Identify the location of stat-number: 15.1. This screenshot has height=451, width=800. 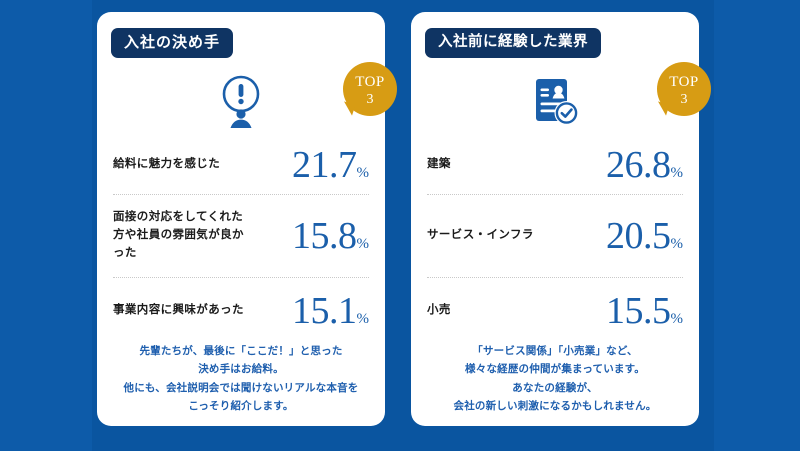
(324, 311).